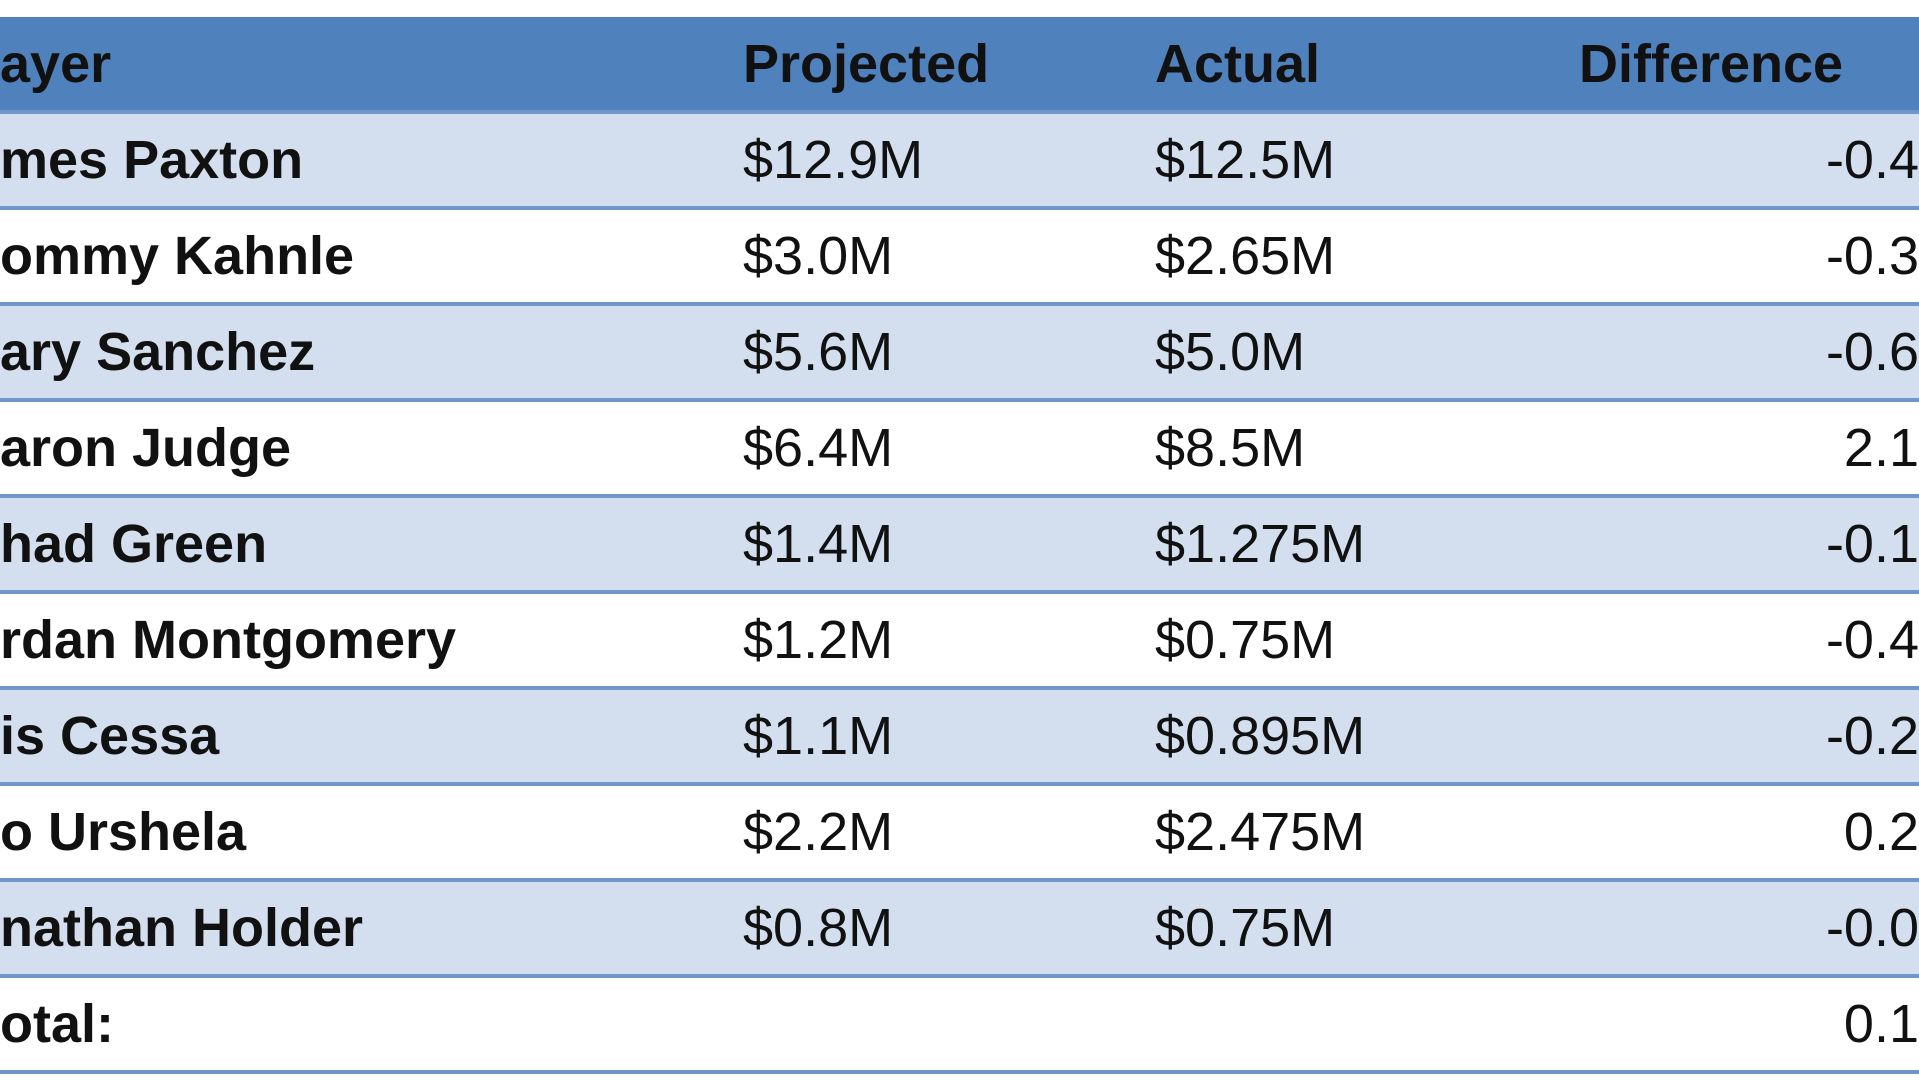 The image size is (1919, 1080). Describe the element at coordinates (158, 352) in the screenshot. I see `cell: ary Sanchez` at that location.